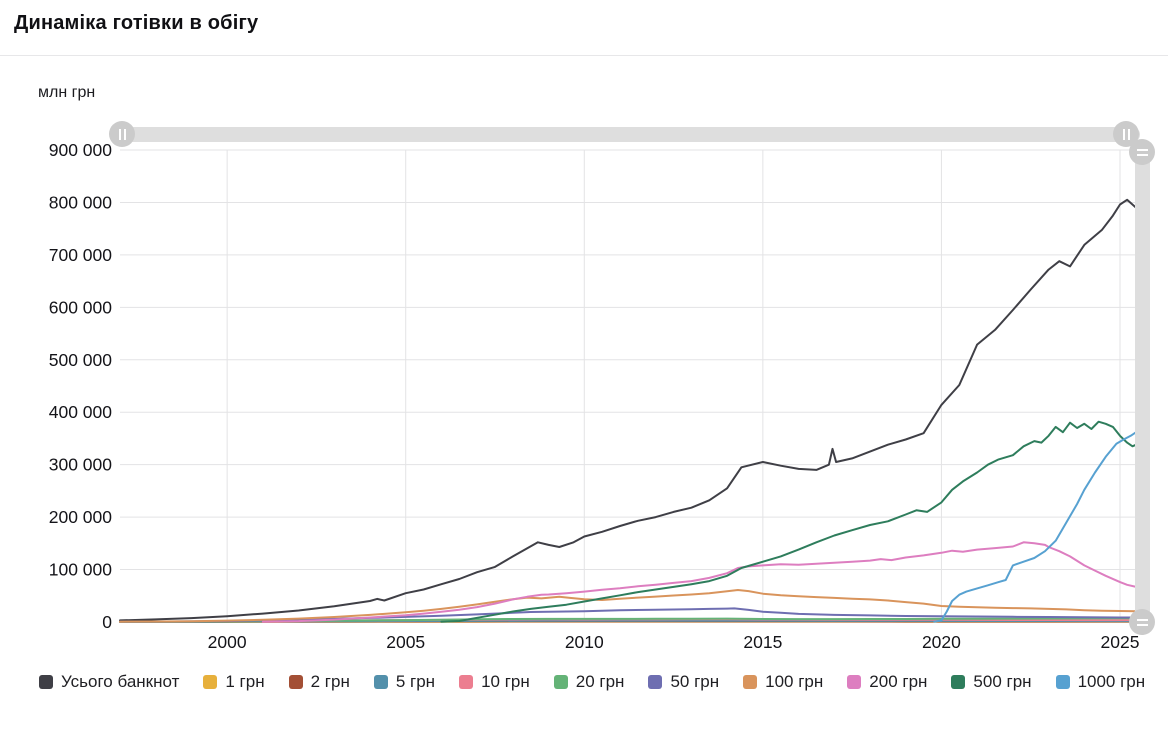  I want to click on legend-item-uah20: 20 грн, so click(589, 682).